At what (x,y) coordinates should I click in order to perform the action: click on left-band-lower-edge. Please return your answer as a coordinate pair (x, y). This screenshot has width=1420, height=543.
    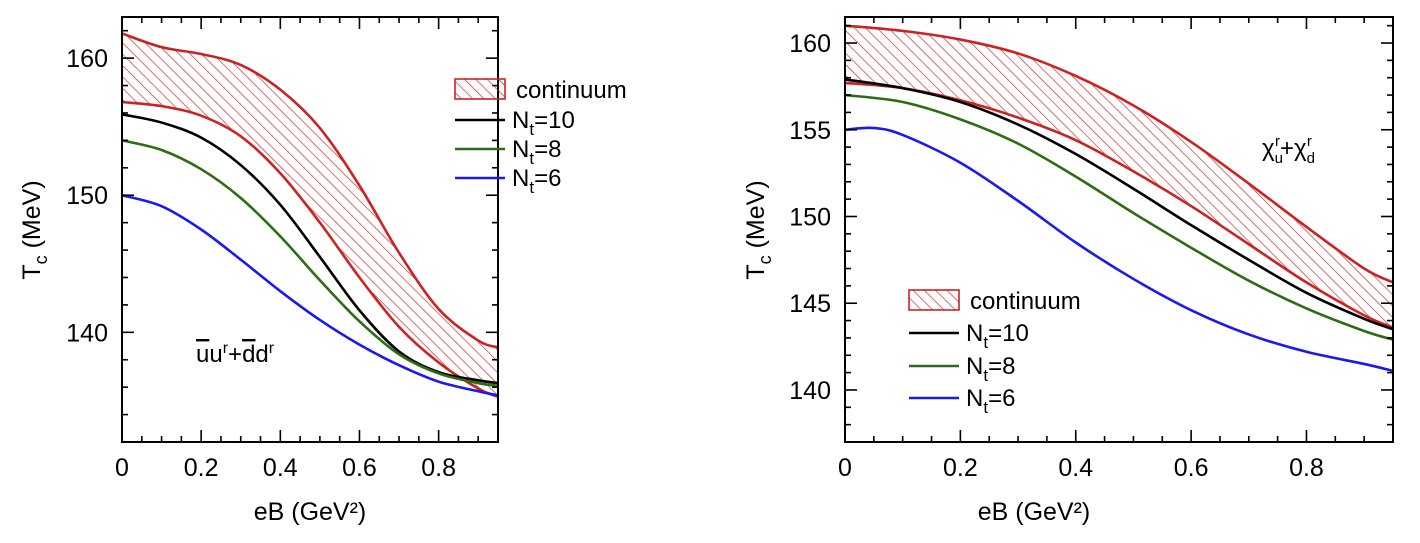
    Looking at the image, I should click on (310, 249).